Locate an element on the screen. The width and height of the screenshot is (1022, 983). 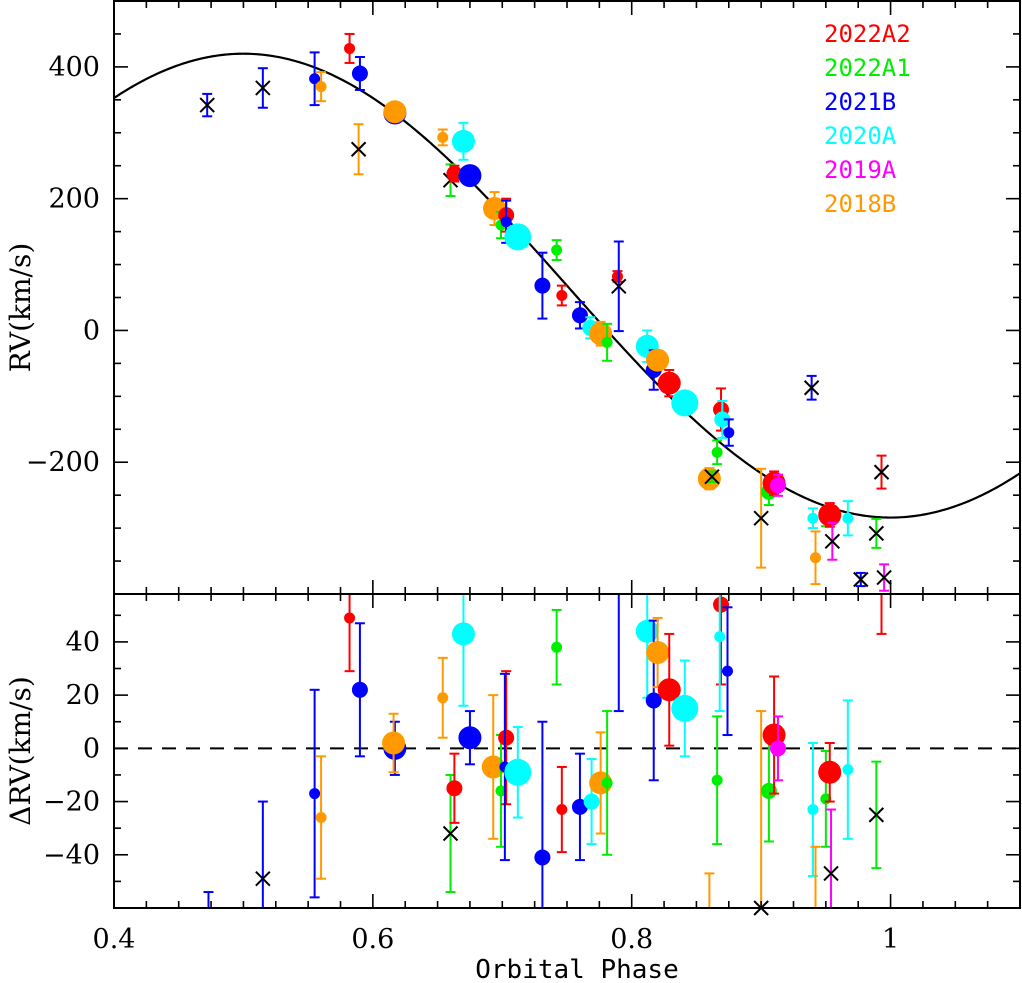
legend-entry-2018b: 2018B is located at coordinates (860, 204).